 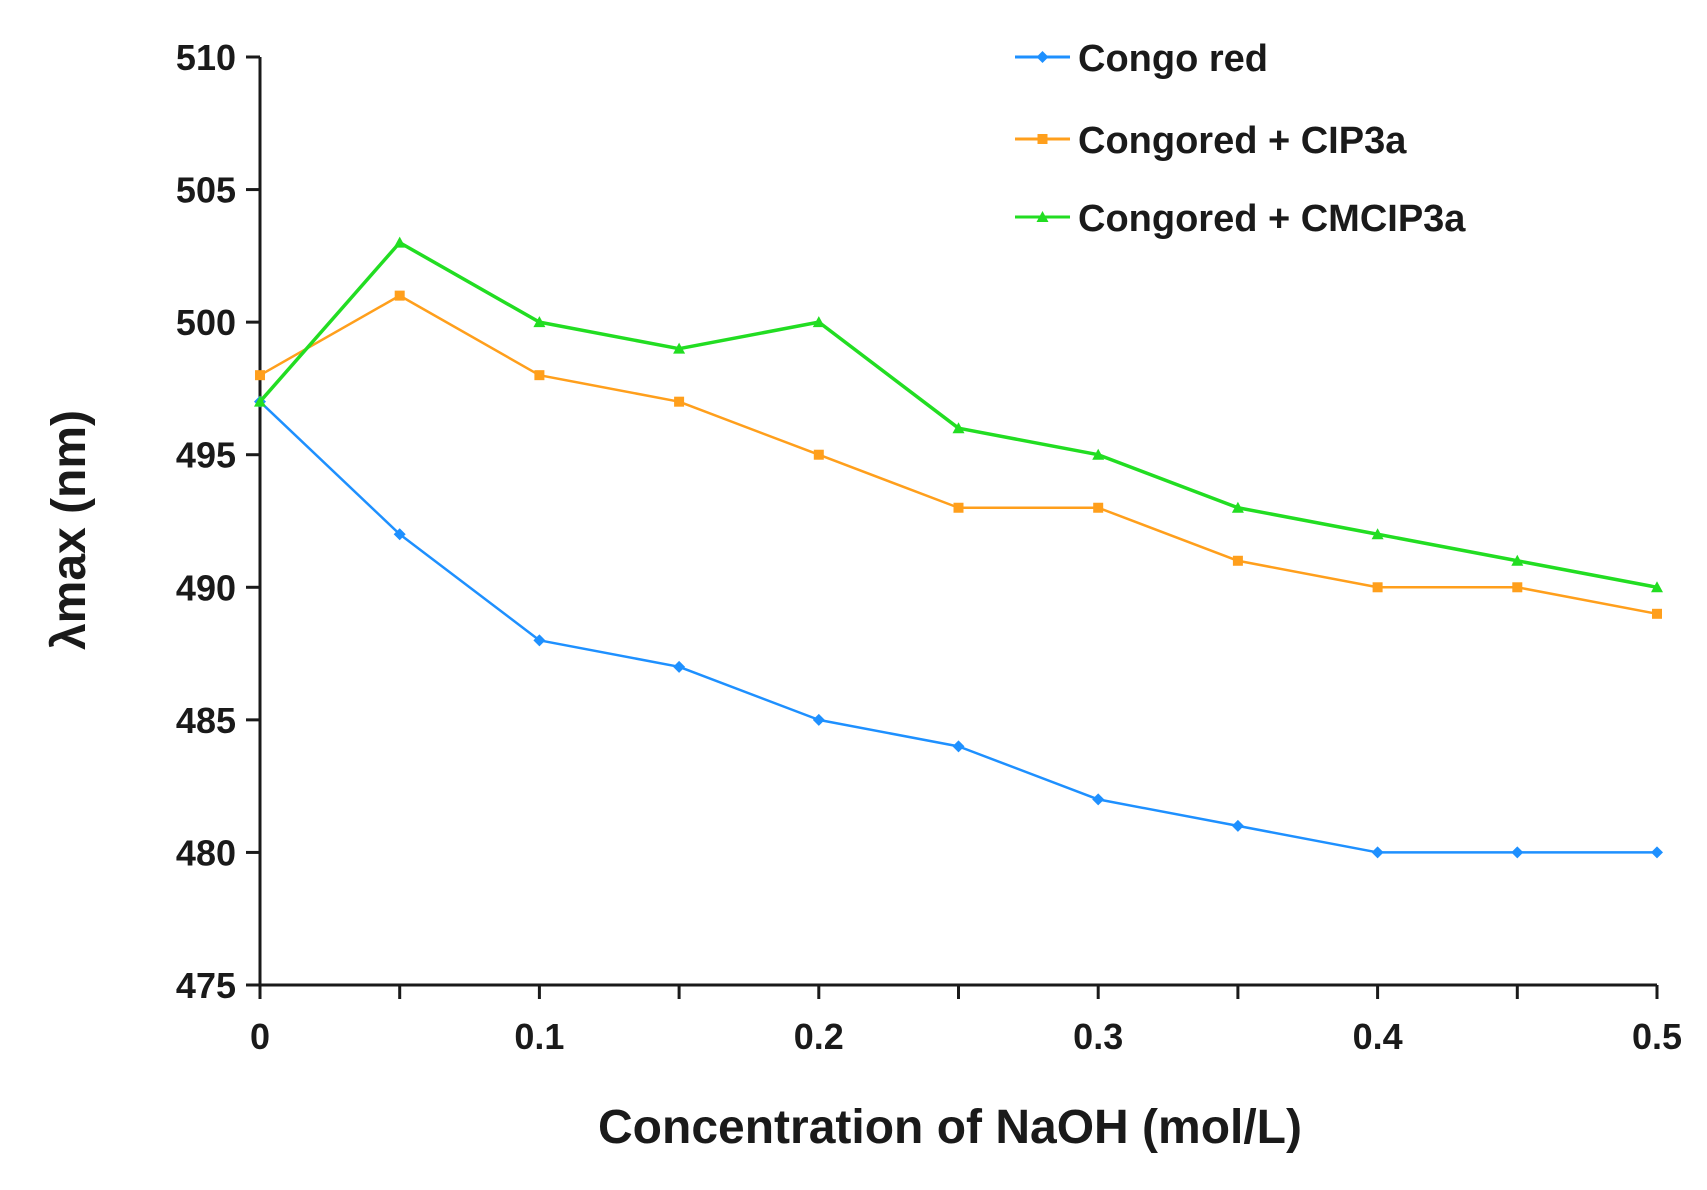 I want to click on y-tick-label: 500, so click(x=206, y=322).